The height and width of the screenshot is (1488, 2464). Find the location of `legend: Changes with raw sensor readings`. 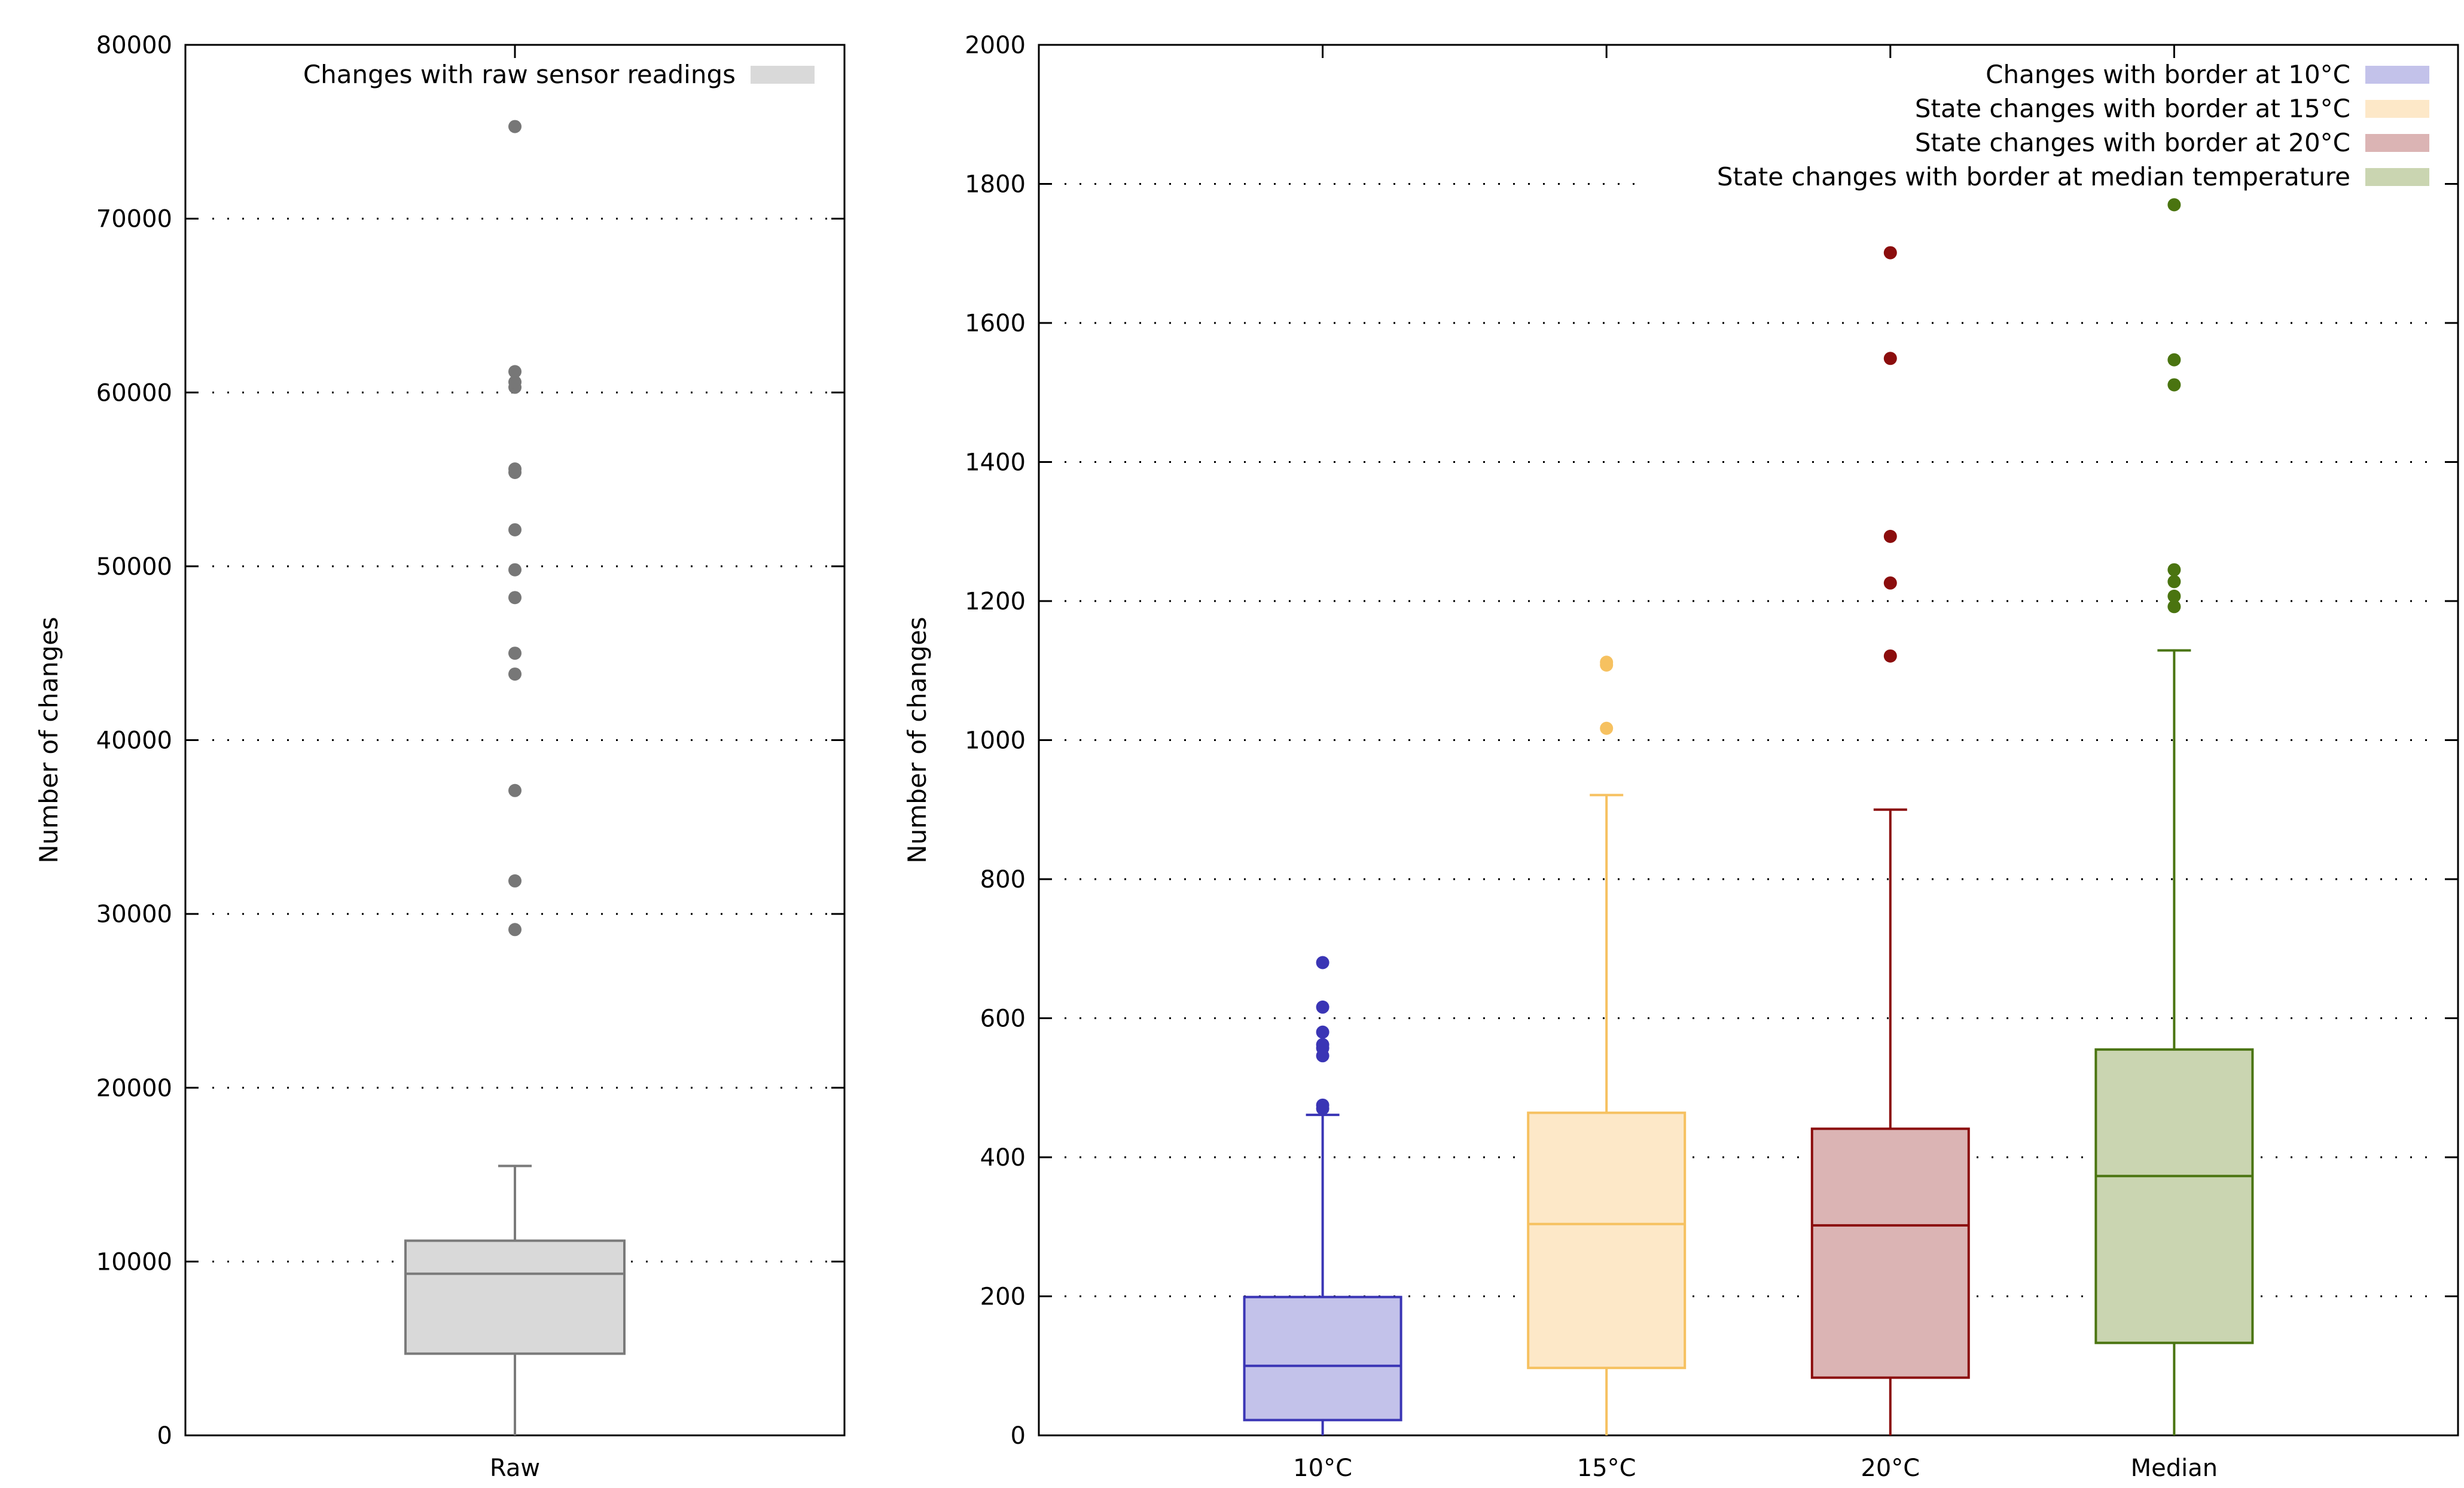

legend: Changes with raw sensor readings is located at coordinates (559, 75).